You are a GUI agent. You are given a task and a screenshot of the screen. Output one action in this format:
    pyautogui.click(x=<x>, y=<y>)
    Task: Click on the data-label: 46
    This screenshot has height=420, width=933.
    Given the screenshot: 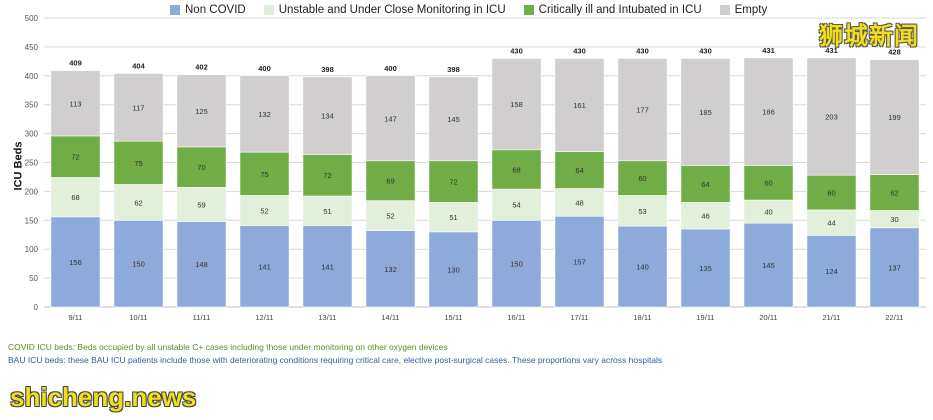 What is the action you would take?
    pyautogui.click(x=705, y=216)
    